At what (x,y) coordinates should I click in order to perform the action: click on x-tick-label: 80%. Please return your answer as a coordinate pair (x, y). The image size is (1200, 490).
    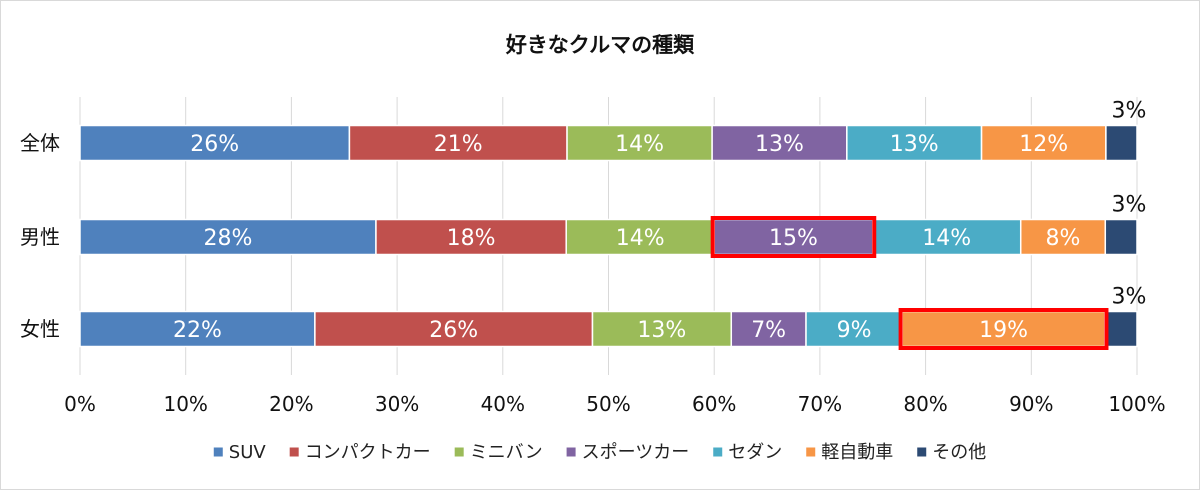
    Looking at the image, I should click on (925, 404).